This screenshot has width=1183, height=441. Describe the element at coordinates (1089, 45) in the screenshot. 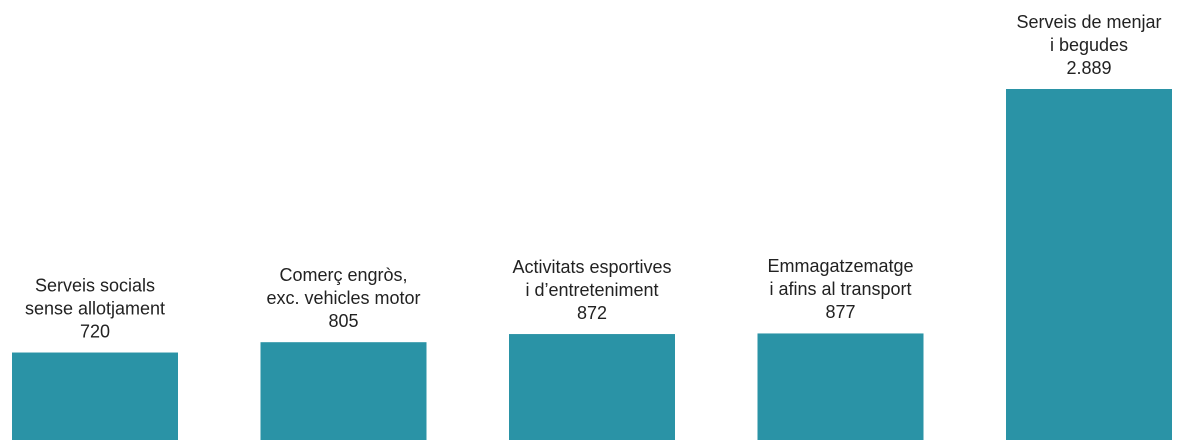

I see `category-label: i begudes` at that location.